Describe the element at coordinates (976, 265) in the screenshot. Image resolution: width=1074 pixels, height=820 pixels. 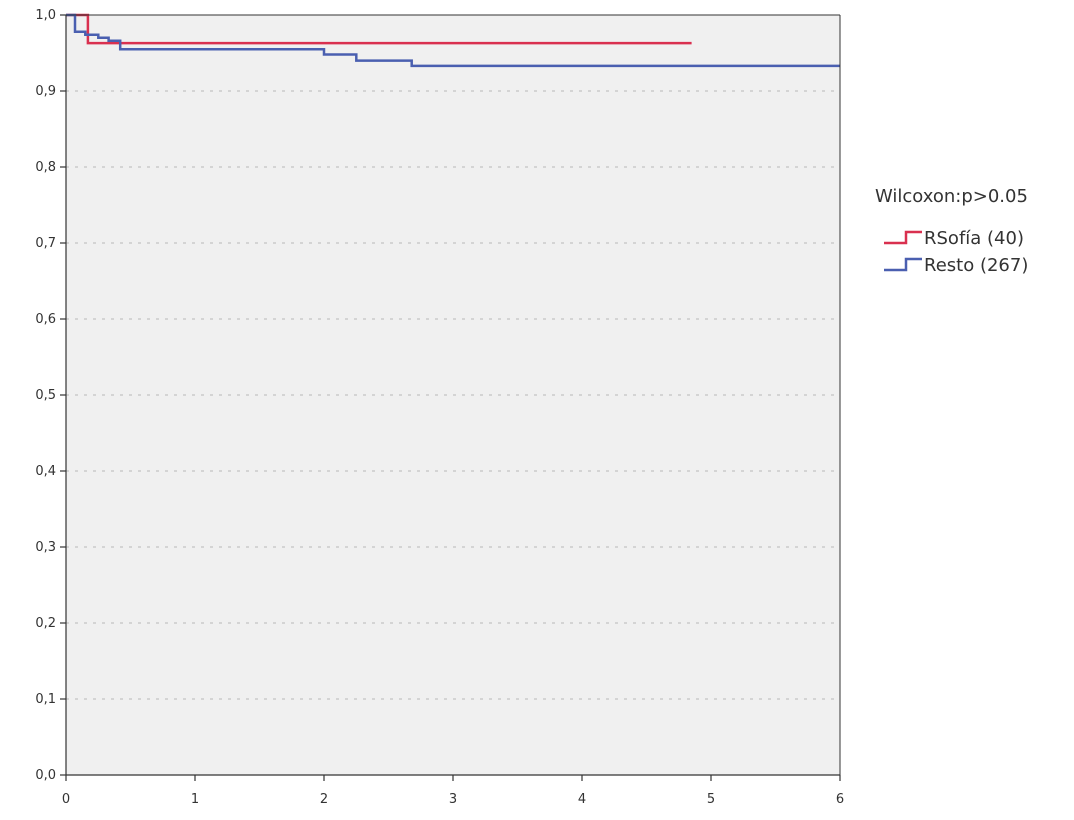
I see `legend-label-resto: Resto (267)` at that location.